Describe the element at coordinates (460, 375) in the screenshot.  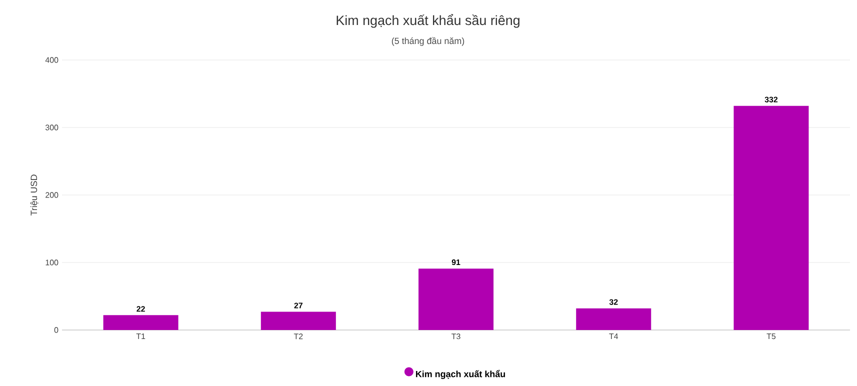
I see `legend-label: Kim ngạch xuất khẩu` at that location.